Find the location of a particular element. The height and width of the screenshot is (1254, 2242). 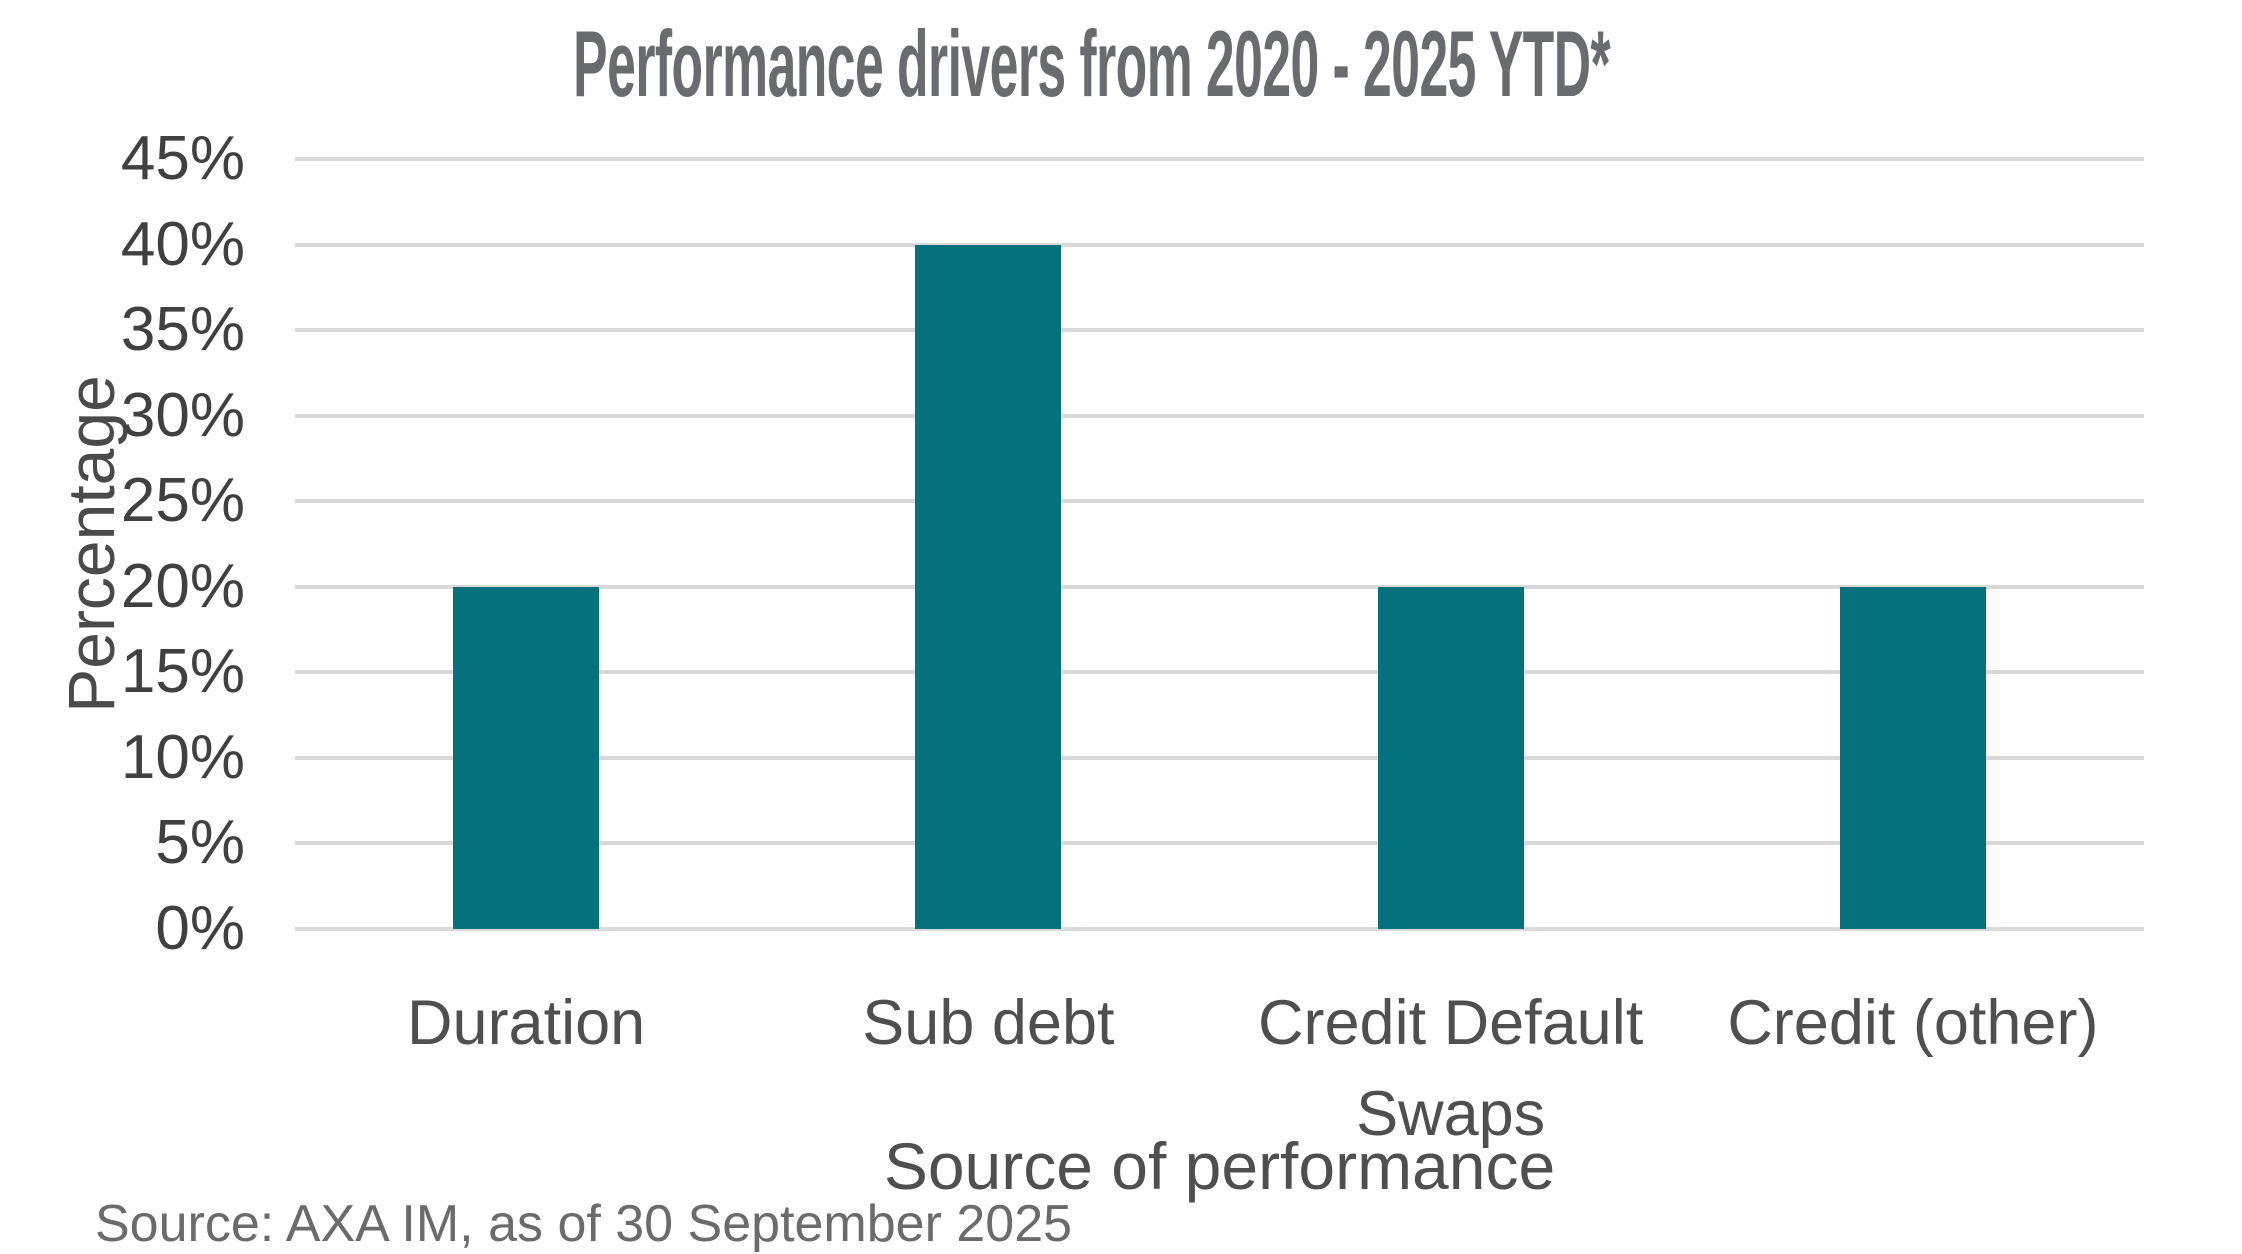

x-tick-label: Credit Default Swaps is located at coordinates (1451, 1069).